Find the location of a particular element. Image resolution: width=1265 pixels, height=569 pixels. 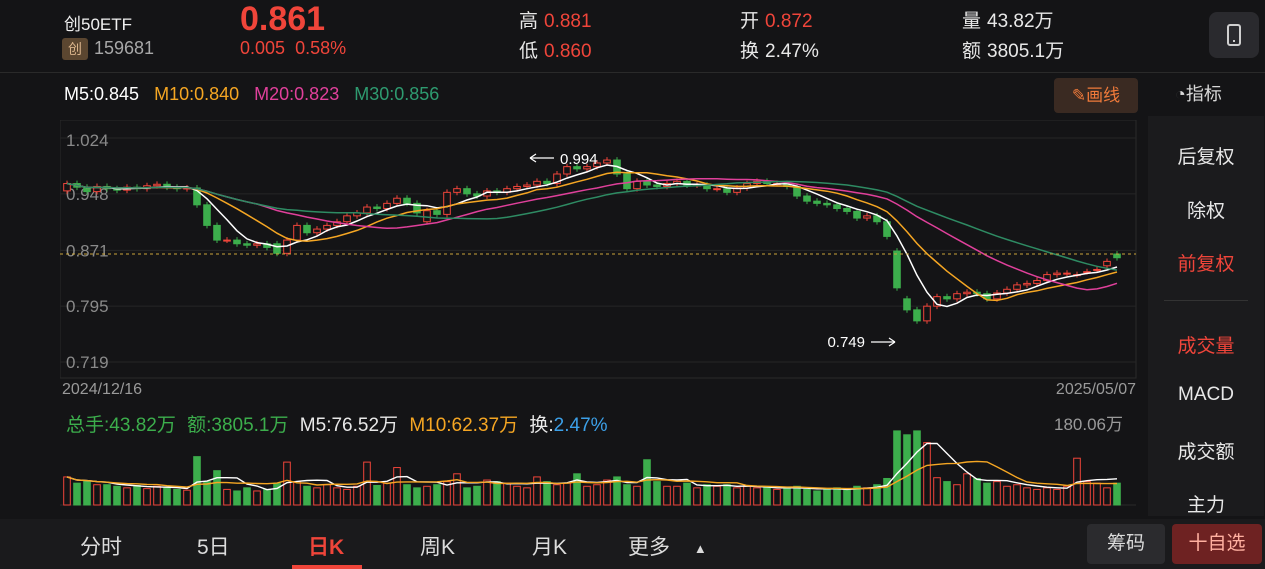

end-date-label: 2025/05/07 is located at coordinates (1096, 389).